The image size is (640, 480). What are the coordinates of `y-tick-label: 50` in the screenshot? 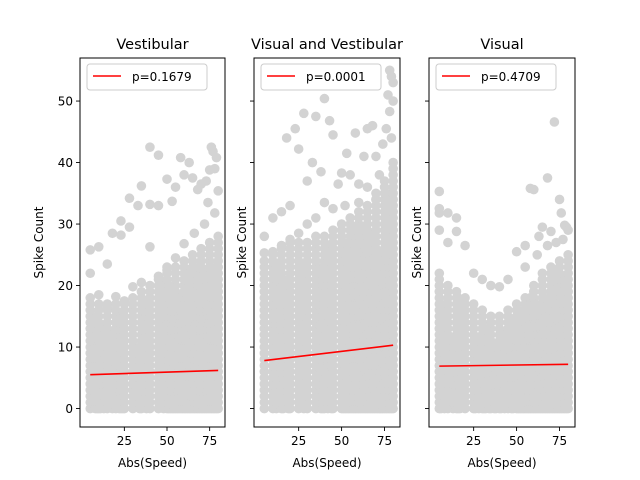 It's located at (65, 102).